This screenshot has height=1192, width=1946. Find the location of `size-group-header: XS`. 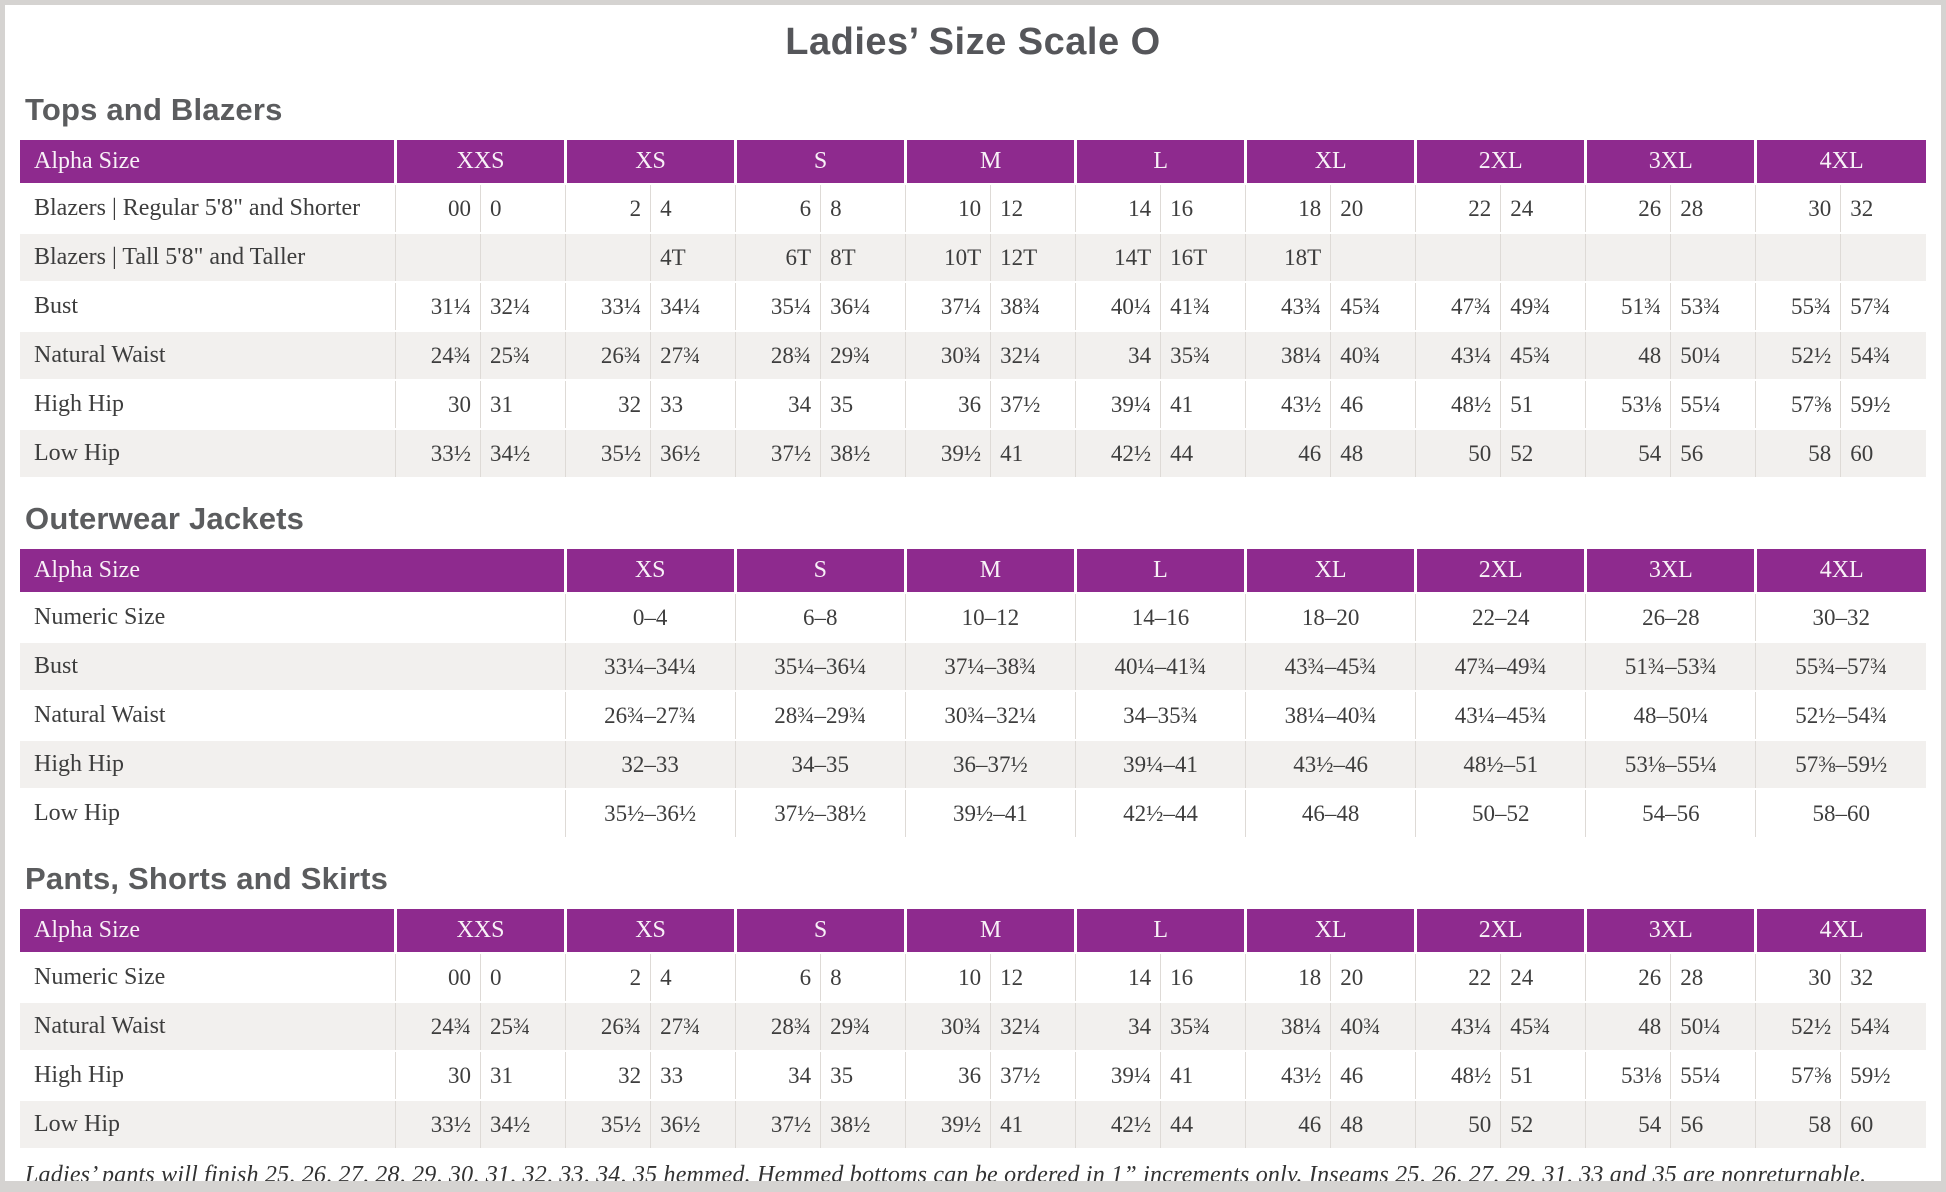

size-group-header: XS is located at coordinates (650, 931).